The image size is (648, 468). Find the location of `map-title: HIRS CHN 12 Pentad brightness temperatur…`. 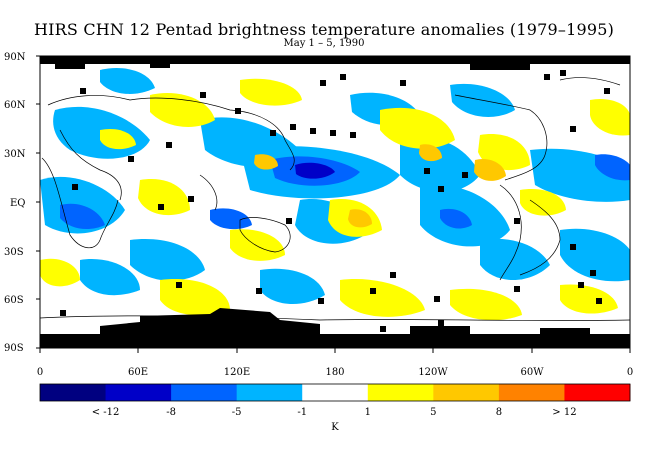

map-title: HIRS CHN 12 Pentad brightness temperatur… is located at coordinates (324, 29).